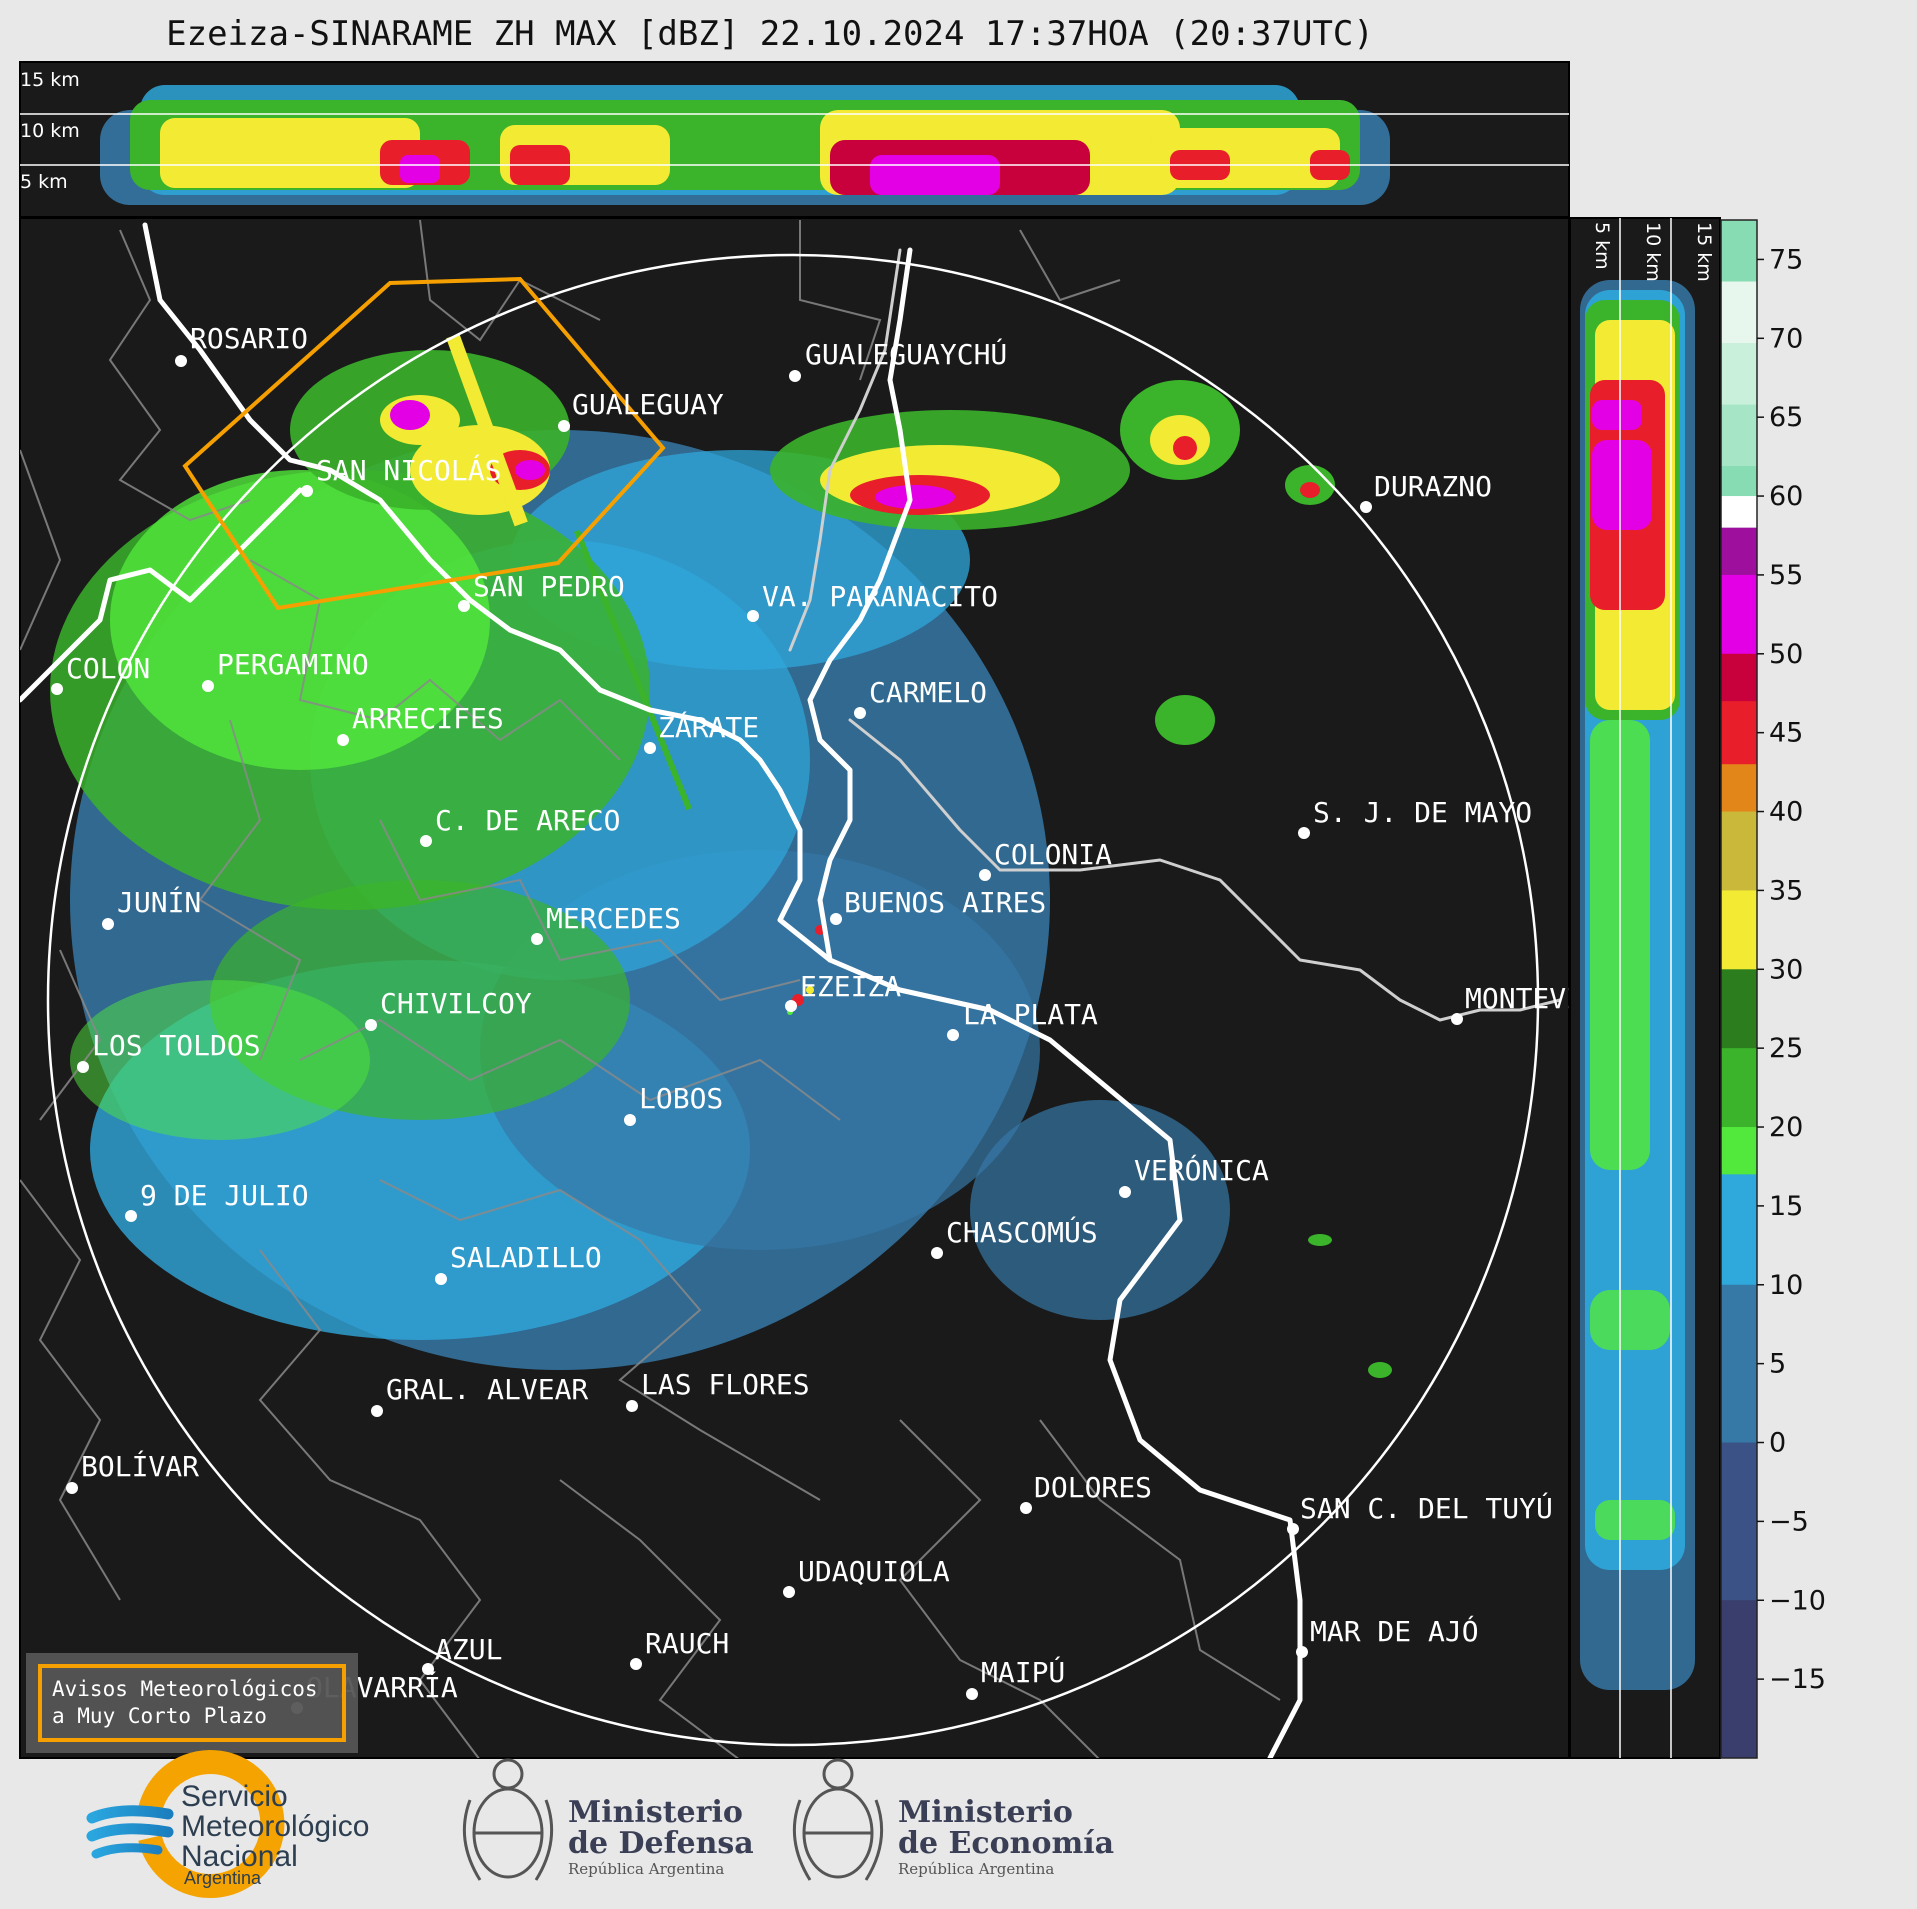 This screenshot has height=1909, width=1917. What do you see at coordinates (1653, 252) in the screenshot?
I see `side-profile-label-10km: 10 km` at bounding box center [1653, 252].